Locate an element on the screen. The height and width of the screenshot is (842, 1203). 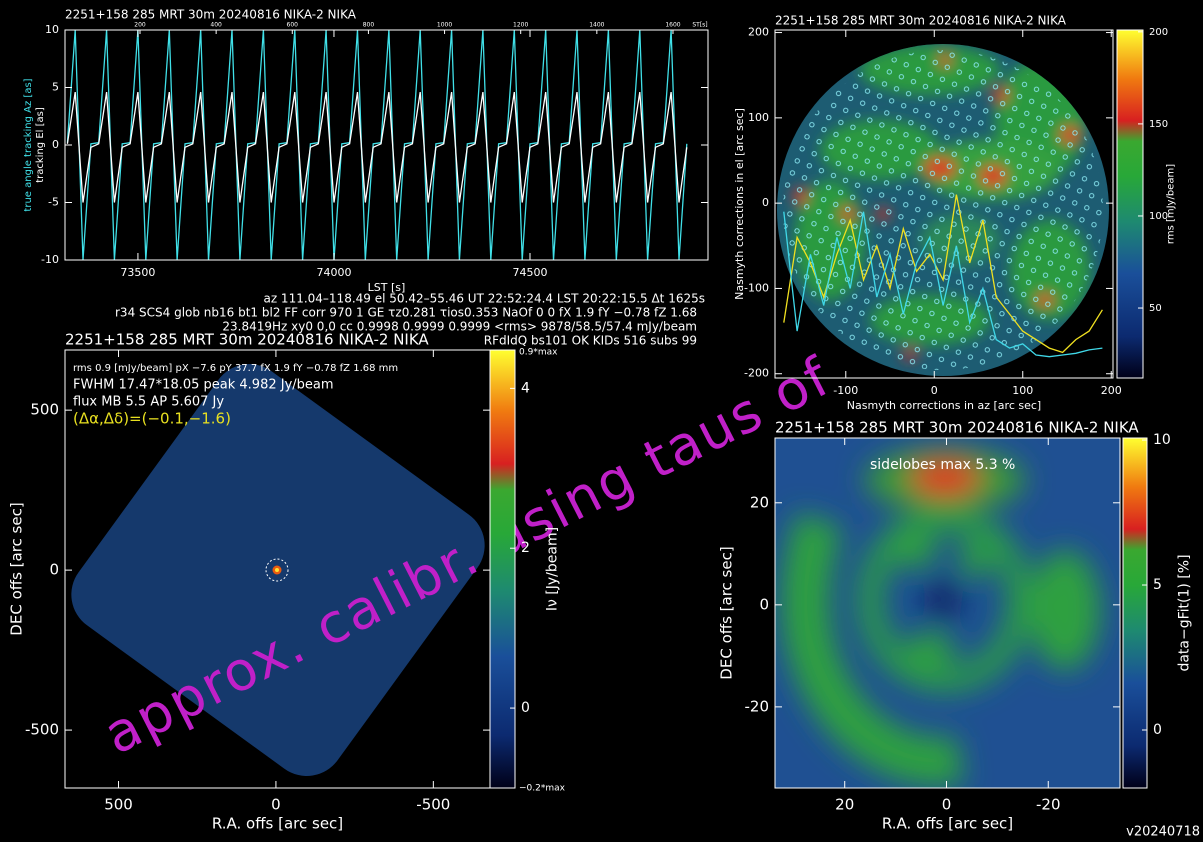
annotation: FWHM 17.47*18.05 peak 4.982 Jy/beam is located at coordinates (203, 385).